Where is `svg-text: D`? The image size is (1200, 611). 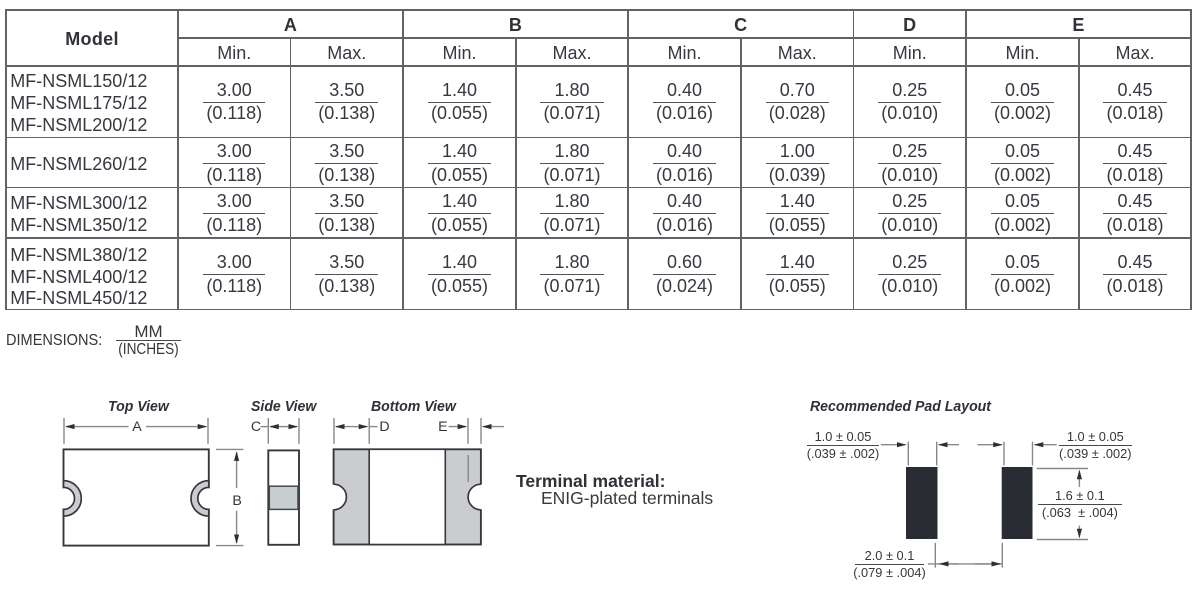 svg-text: D is located at coordinates (384, 427).